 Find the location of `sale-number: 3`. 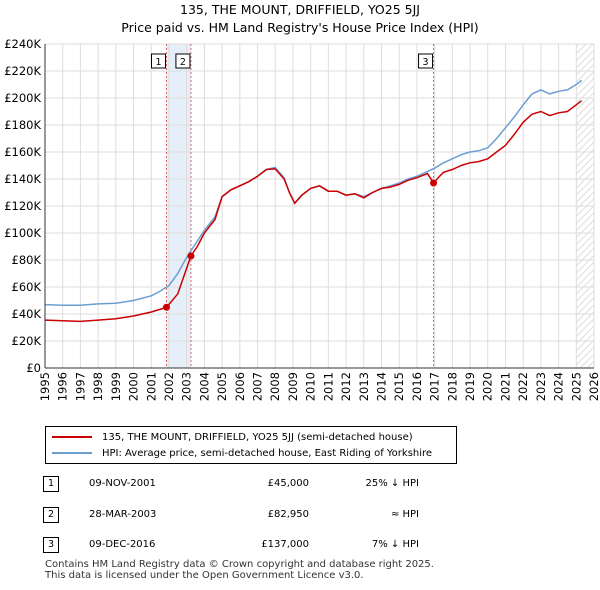

sale-number: 3 is located at coordinates (51, 545).